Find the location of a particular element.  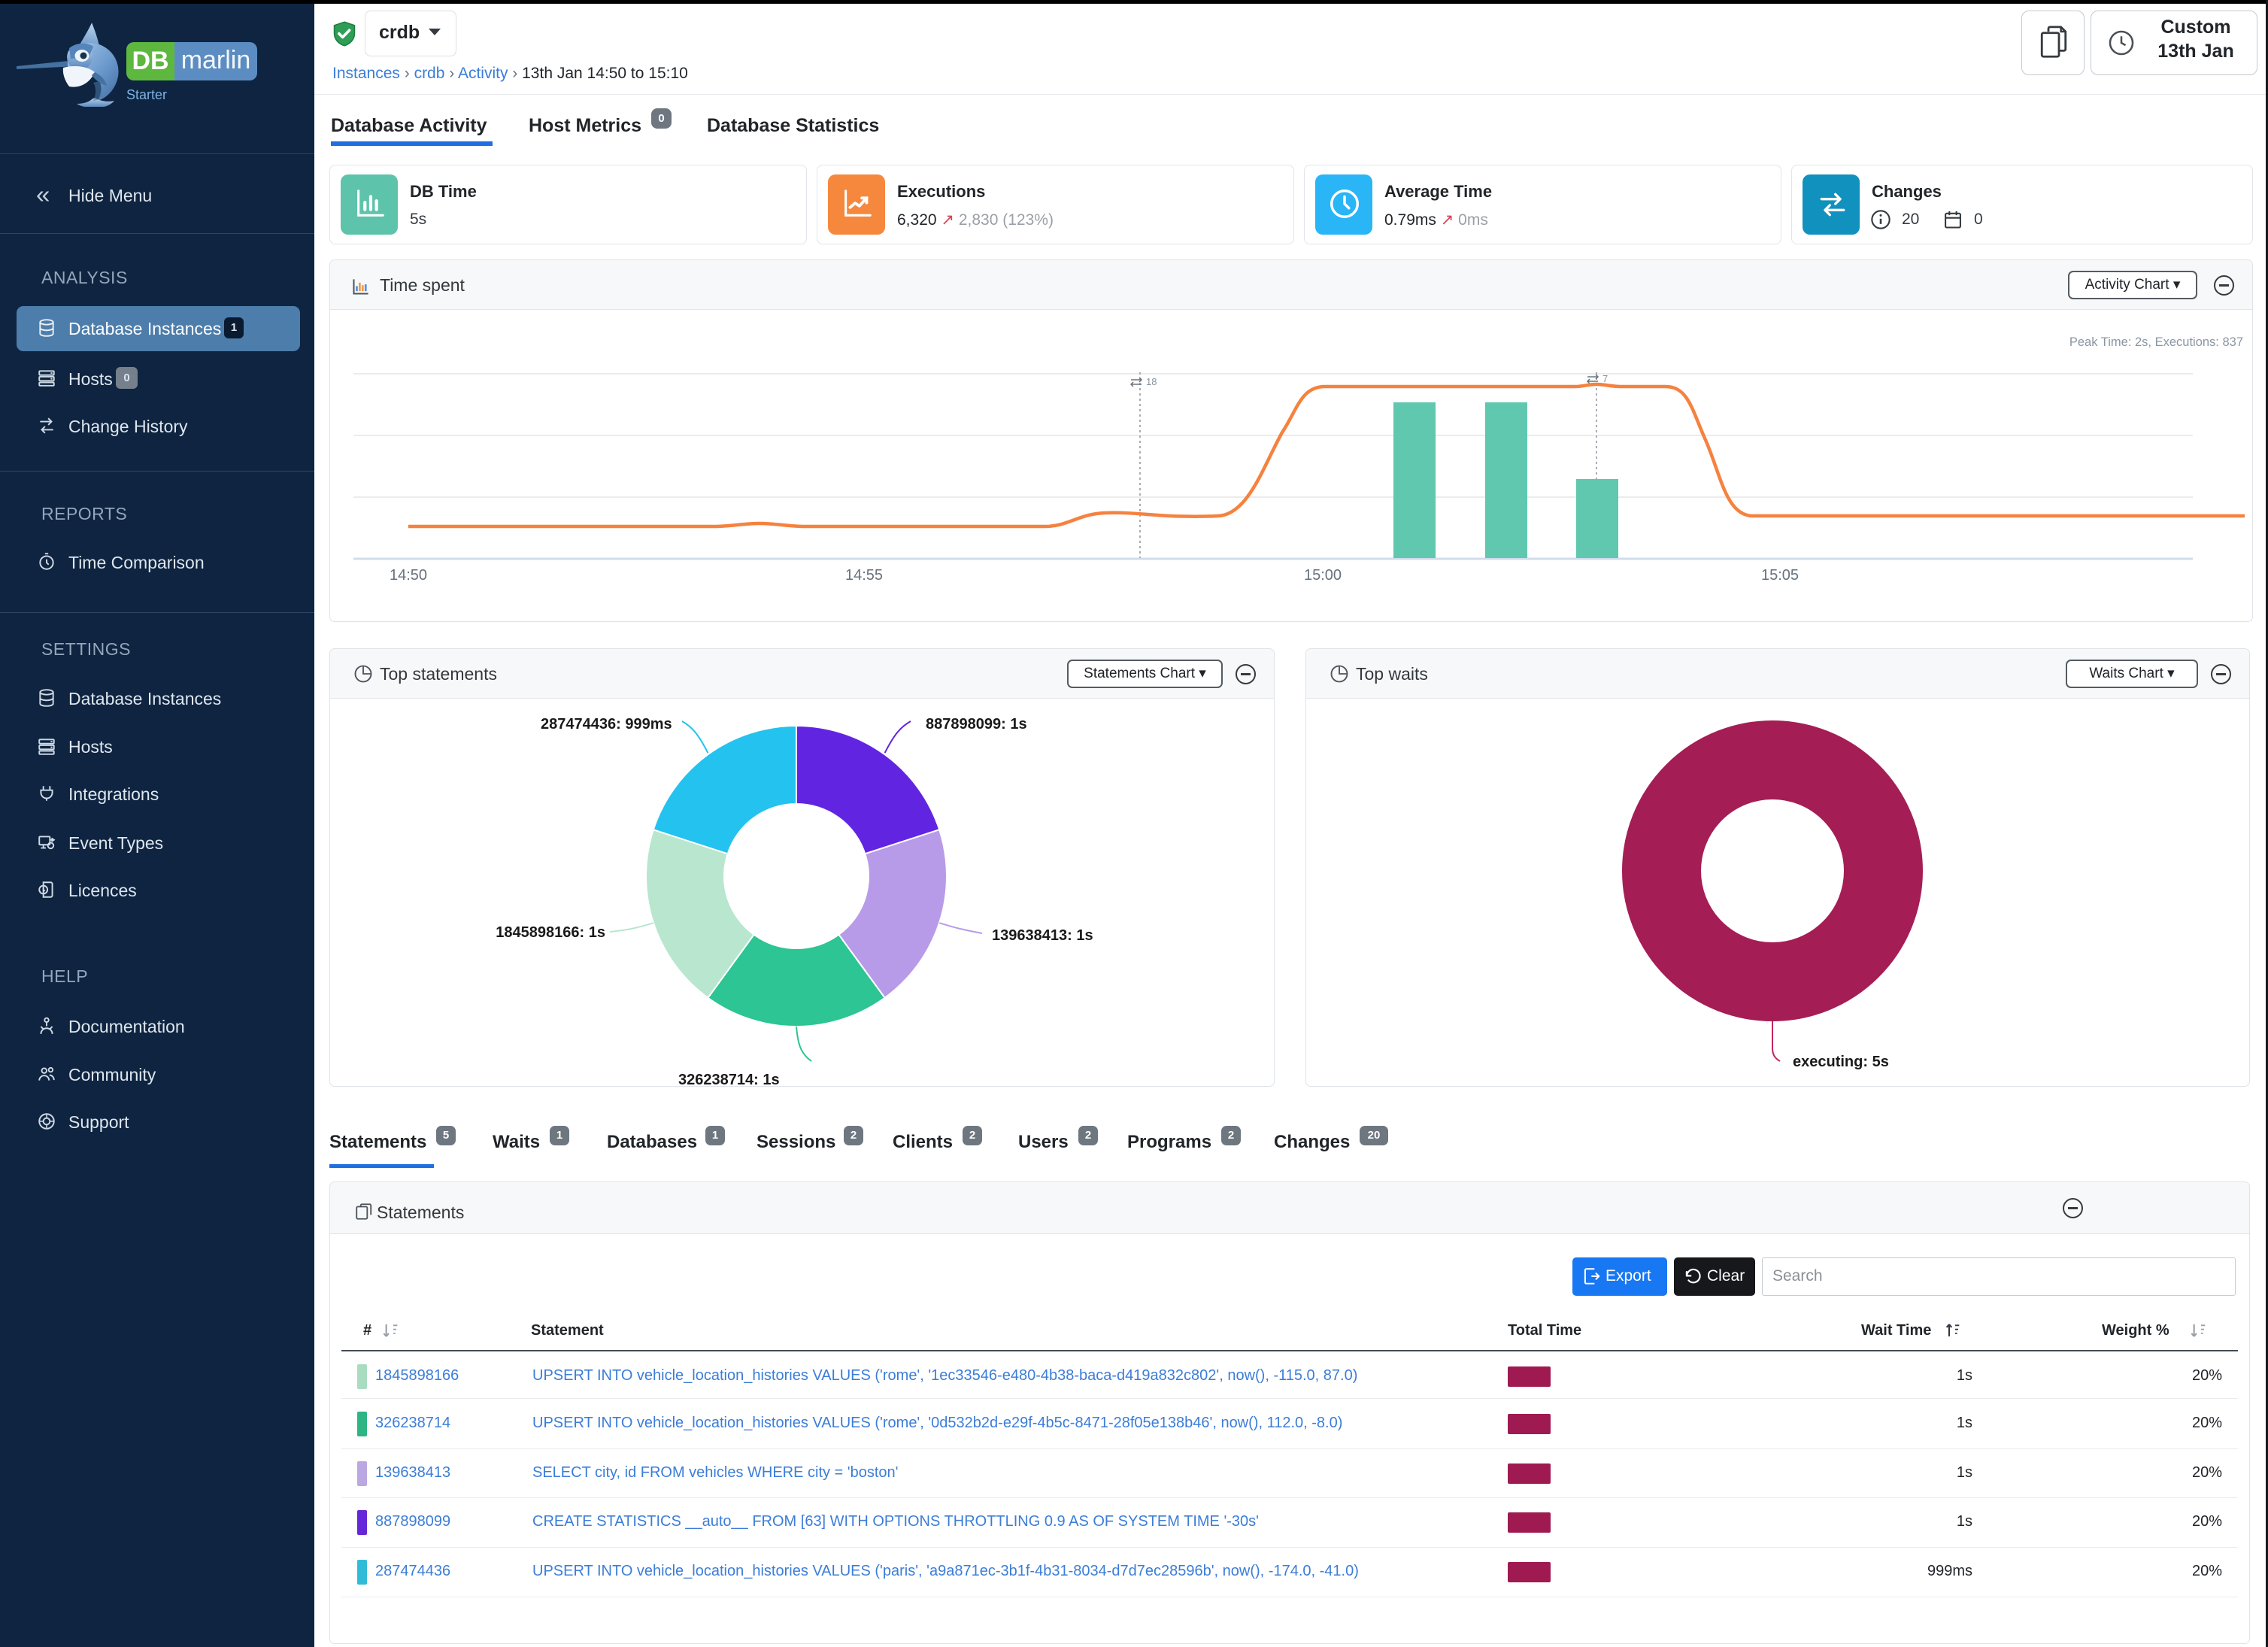

svg-text: 15:05 is located at coordinates (1780, 575).